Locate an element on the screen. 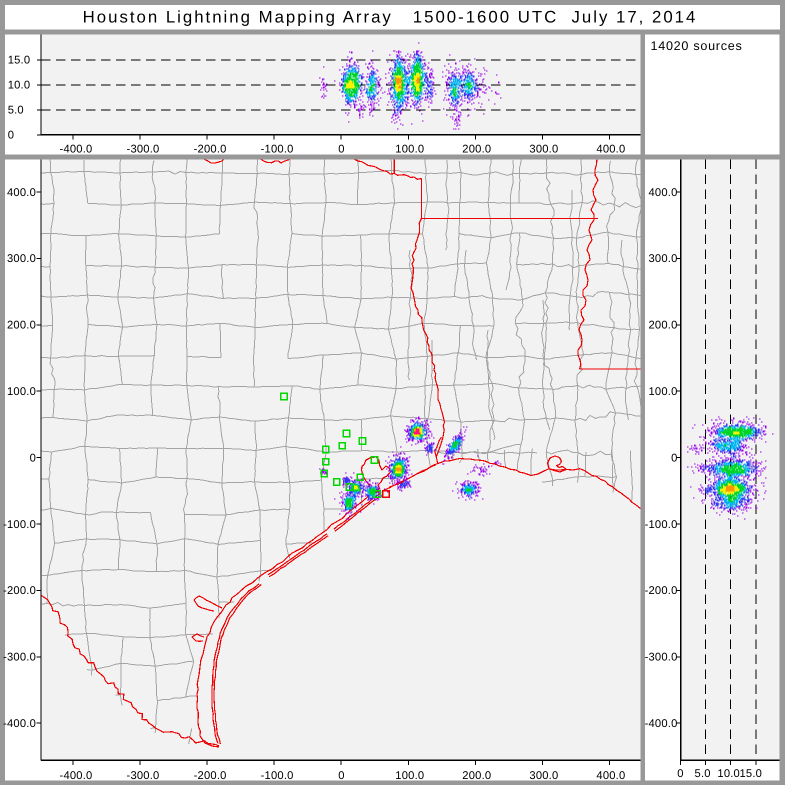 This screenshot has width=785, height=785. svg-text: 14020 sources is located at coordinates (697, 46).